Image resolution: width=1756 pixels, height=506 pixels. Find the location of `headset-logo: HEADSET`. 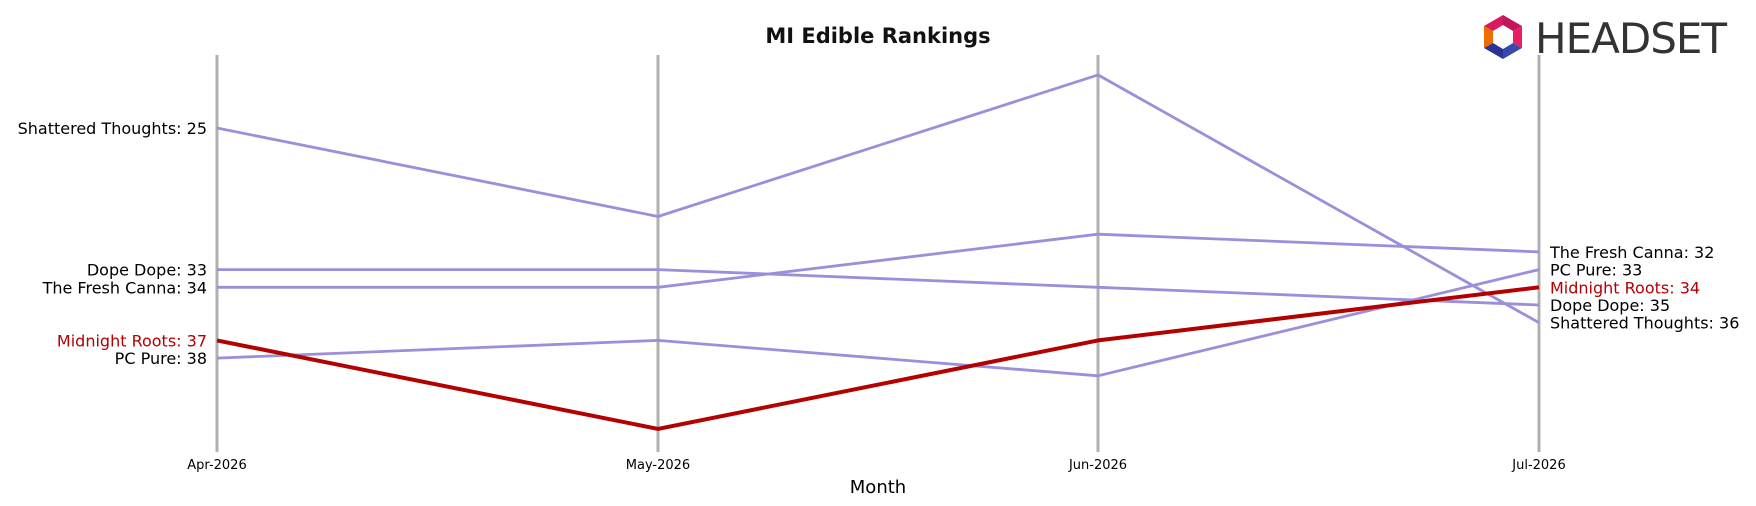

headset-logo: HEADSET is located at coordinates (1606, 38).